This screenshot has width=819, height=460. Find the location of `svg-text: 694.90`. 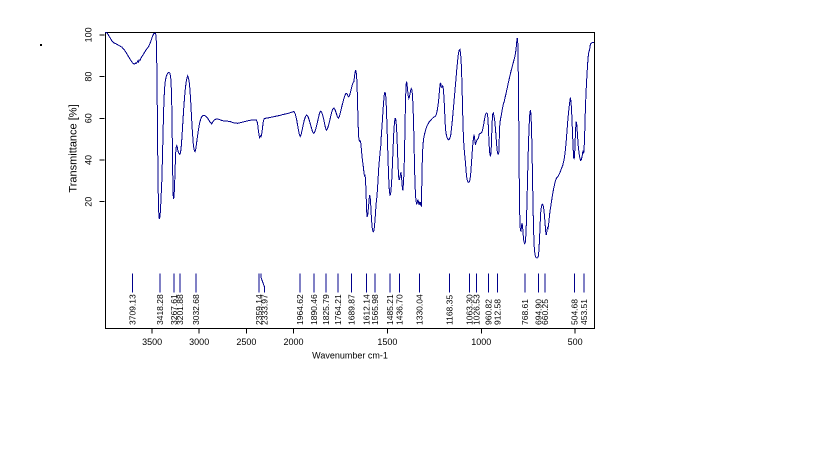

svg-text: 694.90 is located at coordinates (539, 312).